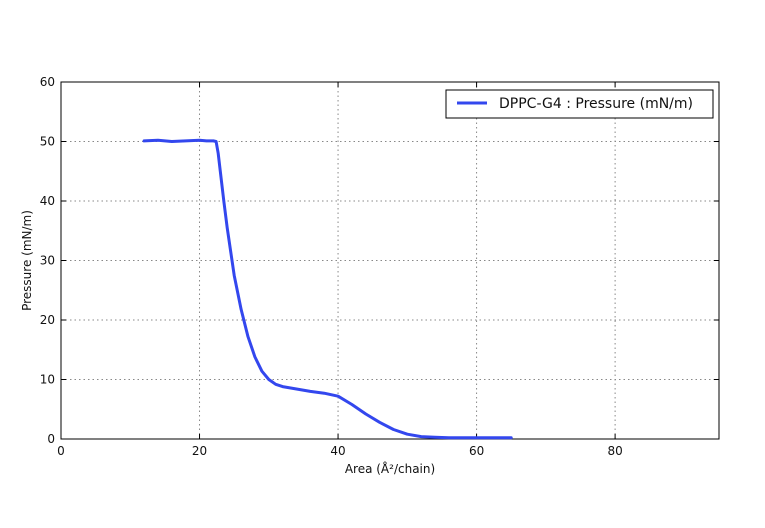  What do you see at coordinates (476, 451) in the screenshot?
I see `x-tick-label: 60` at bounding box center [476, 451].